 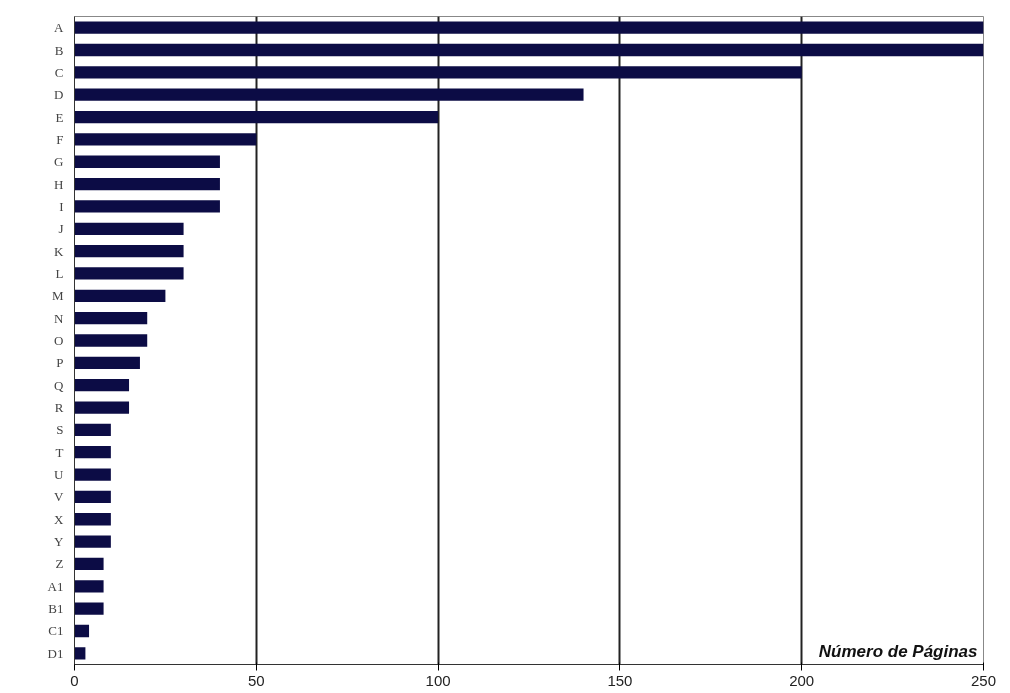 What do you see at coordinates (59, 497) in the screenshot?
I see `y-tick-label: V` at bounding box center [59, 497].